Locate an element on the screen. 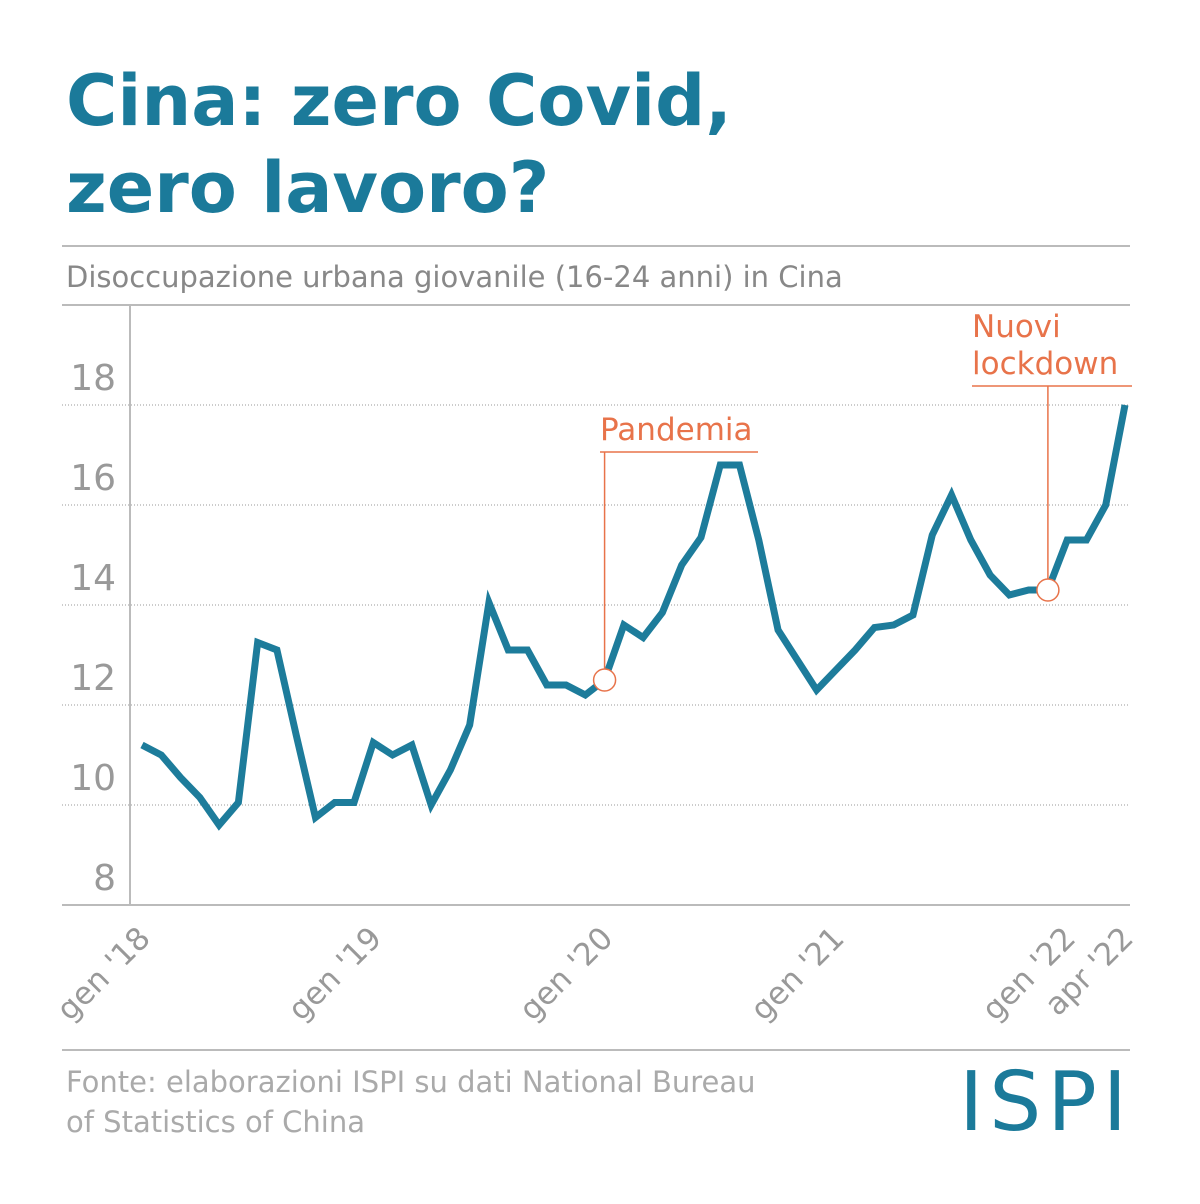 Image resolution: width=1200 pixels, height=1204 pixels. annotation: lockdown is located at coordinates (1045, 364).